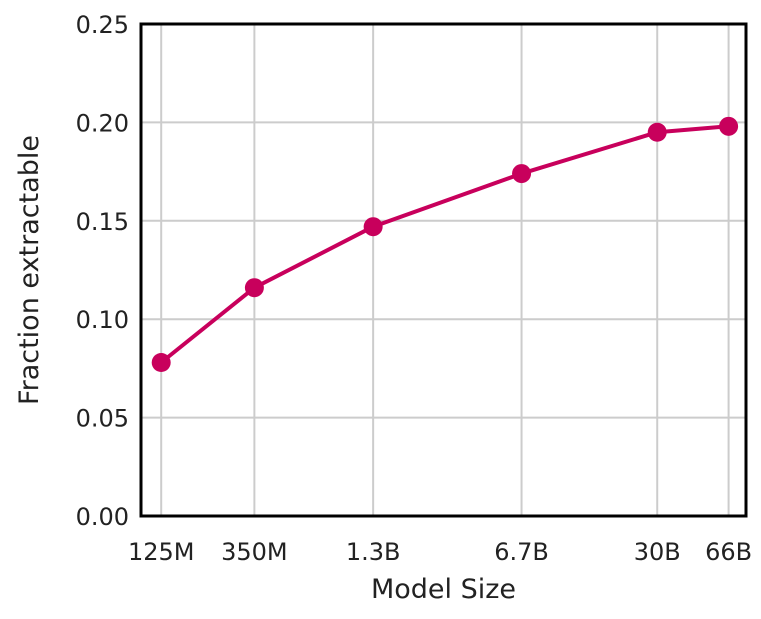 This screenshot has height=619, width=761. What do you see at coordinates (102, 222) in the screenshot?
I see `y-tick-label: 0.15` at bounding box center [102, 222].